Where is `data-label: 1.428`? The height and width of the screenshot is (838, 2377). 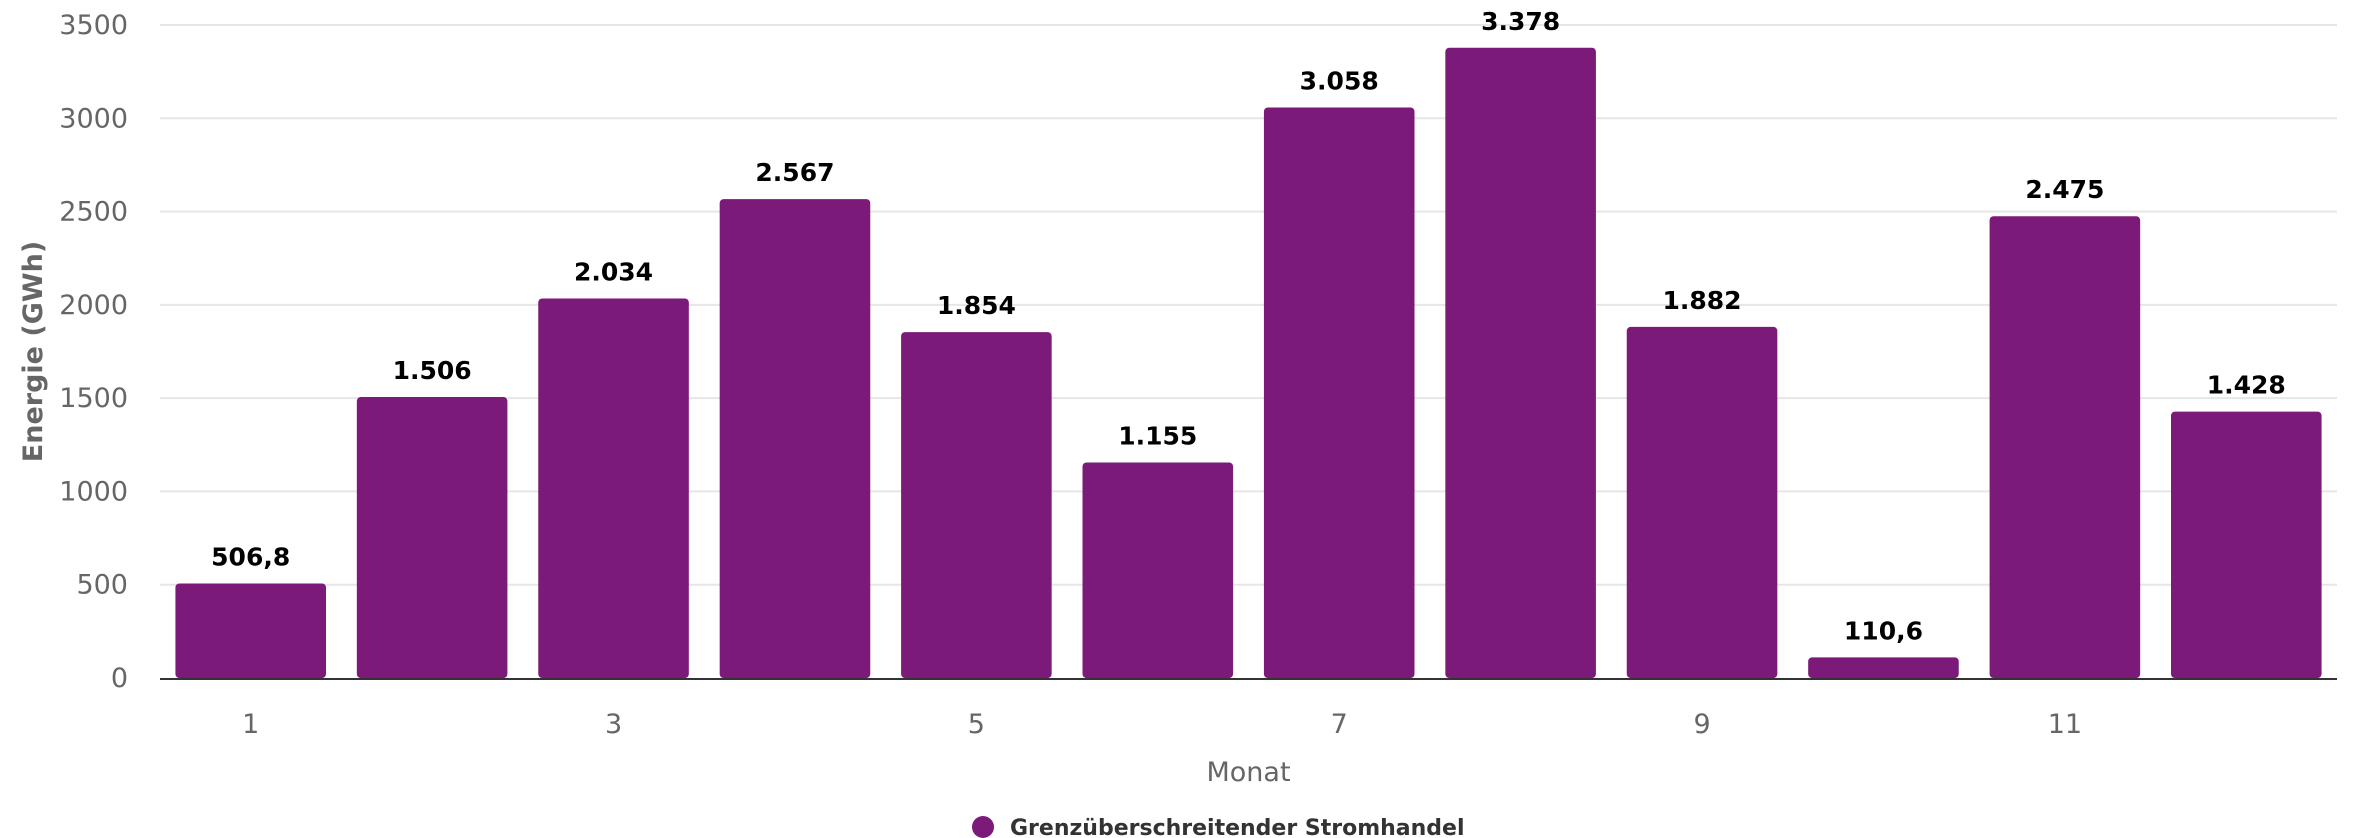 data-label: 1.428 is located at coordinates (2246, 385).